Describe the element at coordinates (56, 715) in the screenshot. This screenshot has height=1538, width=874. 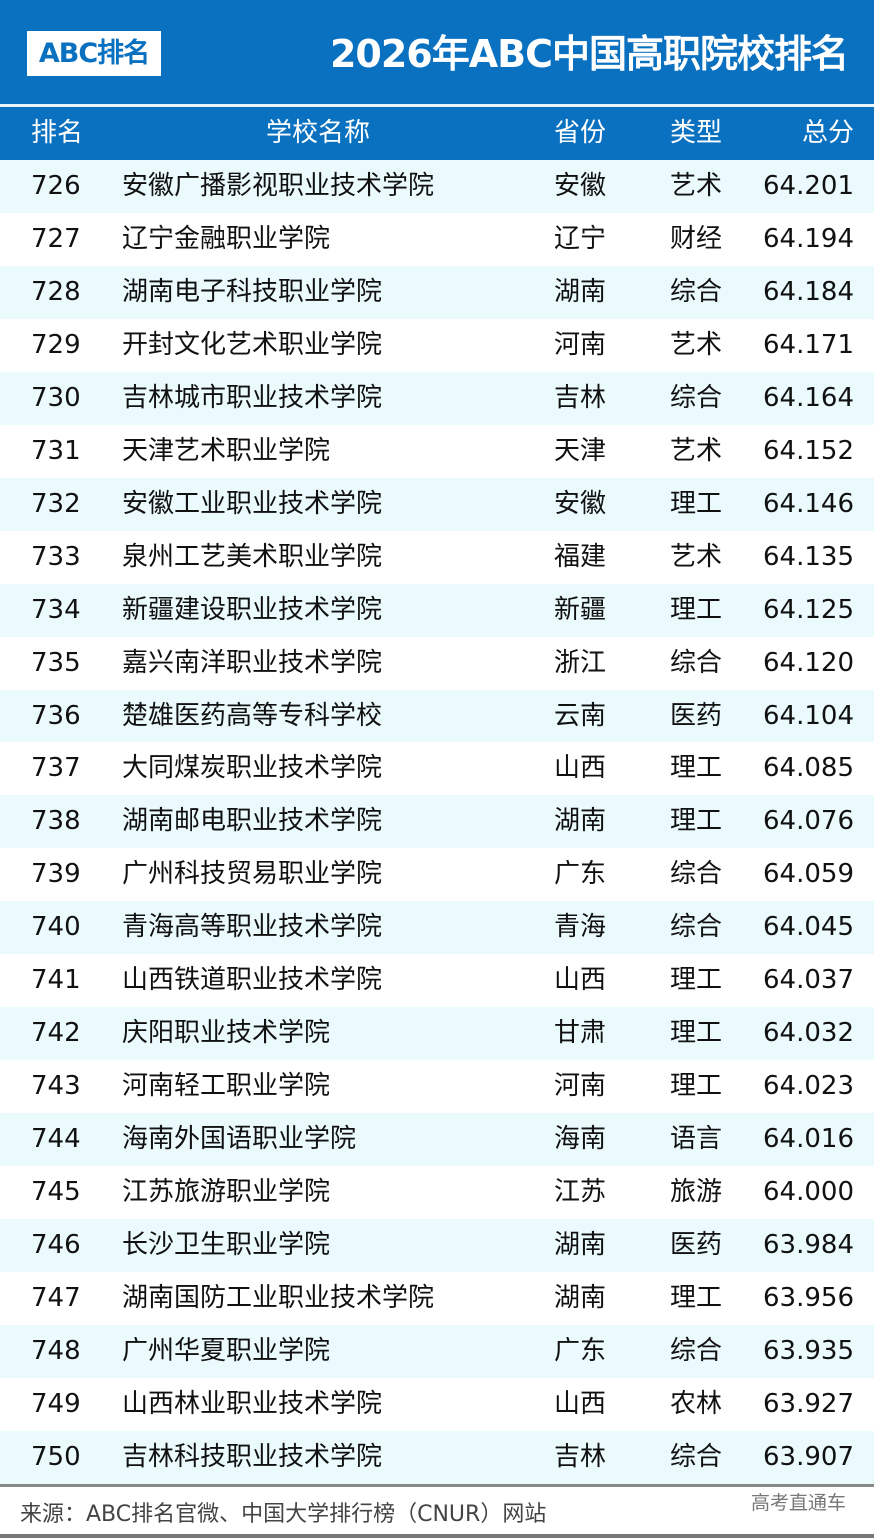
I see `cell-rank: 736` at that location.